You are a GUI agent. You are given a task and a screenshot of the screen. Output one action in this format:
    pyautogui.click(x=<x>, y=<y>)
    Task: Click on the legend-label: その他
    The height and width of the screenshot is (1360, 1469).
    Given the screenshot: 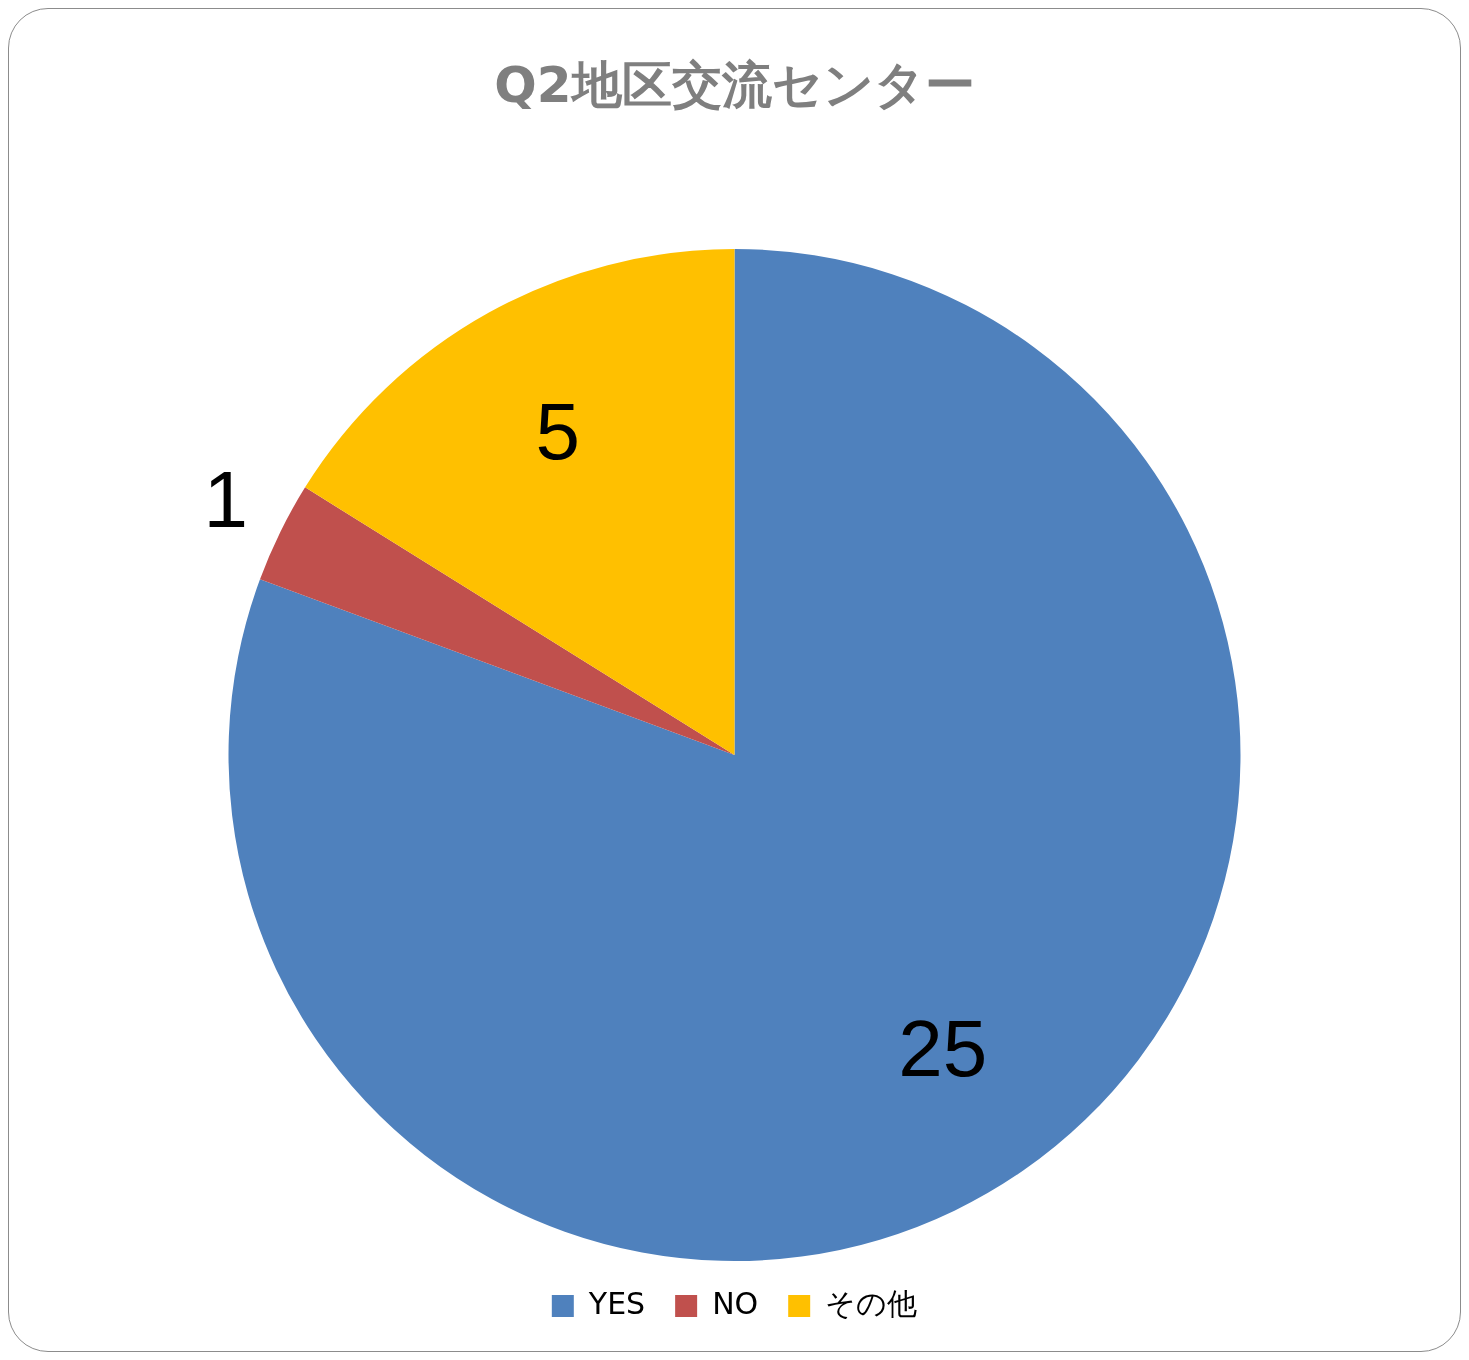 What is the action you would take?
    pyautogui.click(x=871, y=1303)
    